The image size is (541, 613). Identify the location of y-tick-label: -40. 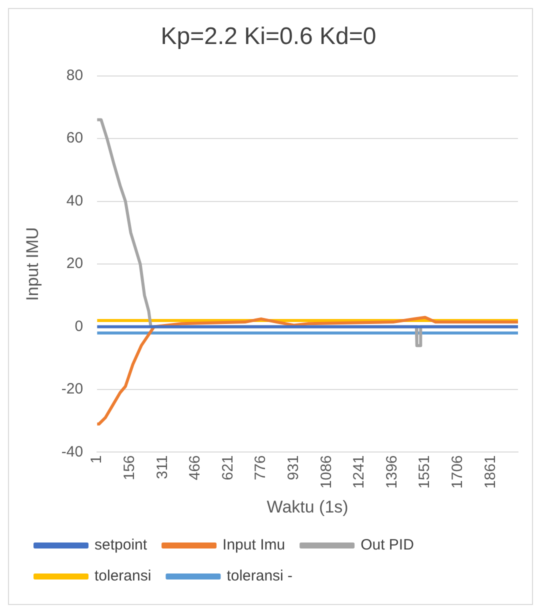
(72, 451).